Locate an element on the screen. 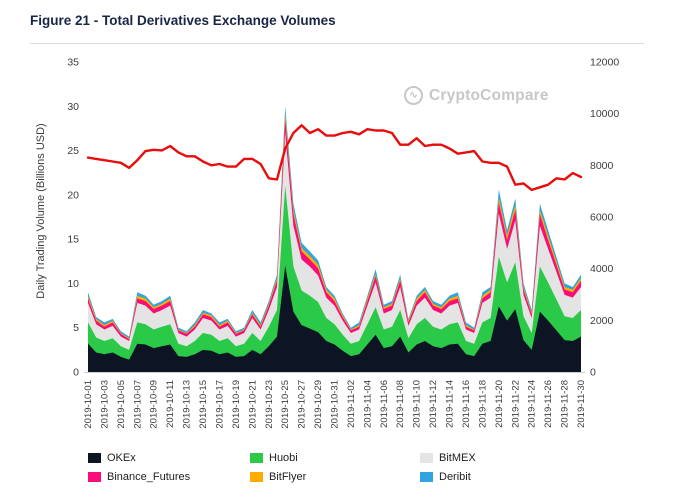  legend-label: BitFlyer is located at coordinates (288, 477).